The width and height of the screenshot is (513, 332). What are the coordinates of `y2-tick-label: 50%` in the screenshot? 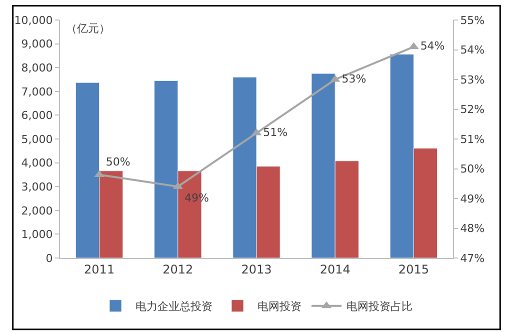 It's located at (472, 169).